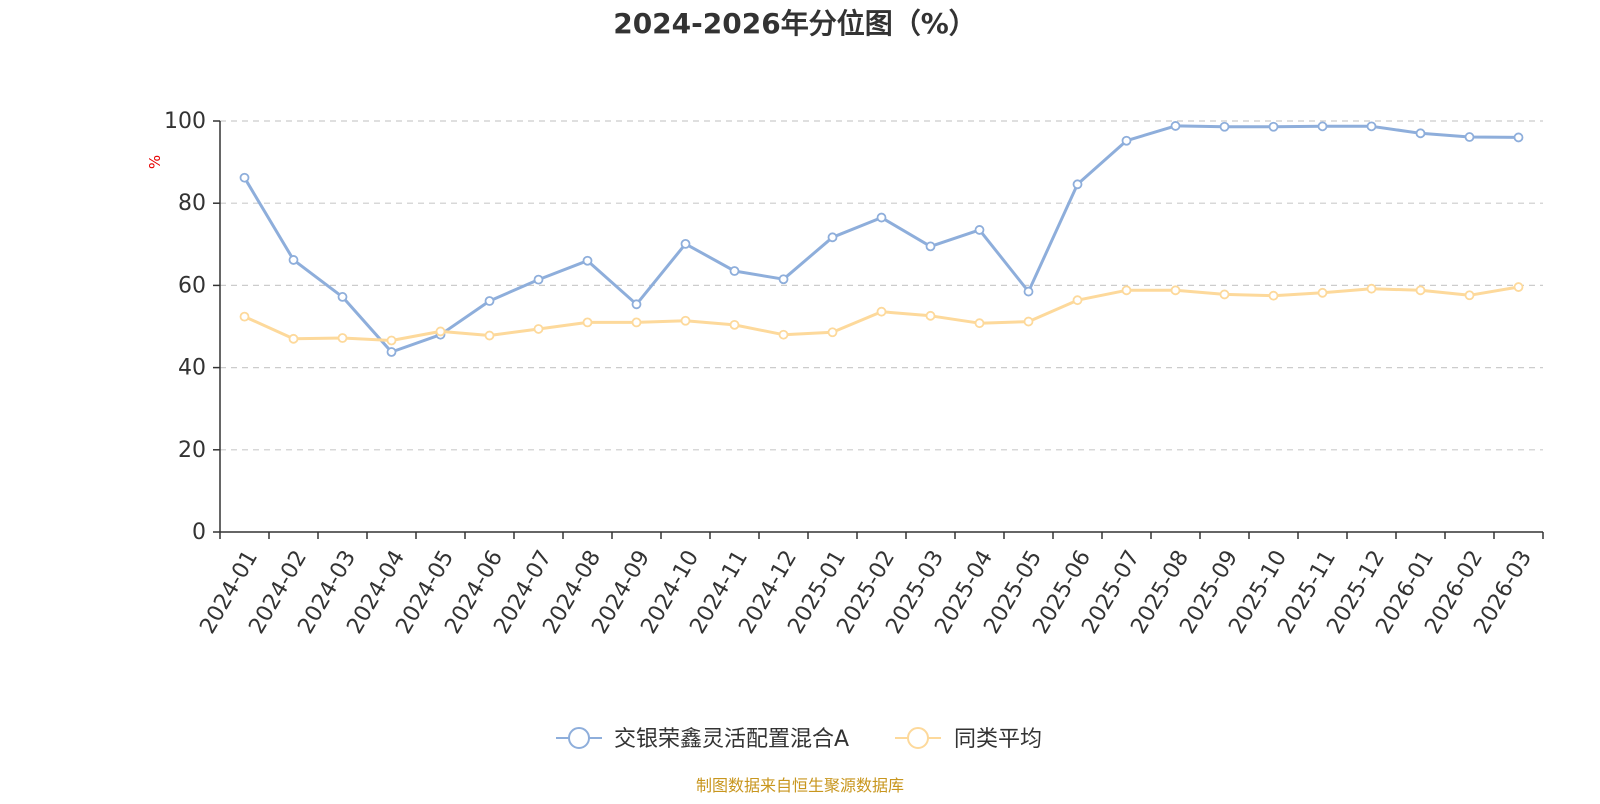 This screenshot has width=1600, height=804. Describe the element at coordinates (199, 532) in the screenshot. I see `y-tick-label: 0` at that location.